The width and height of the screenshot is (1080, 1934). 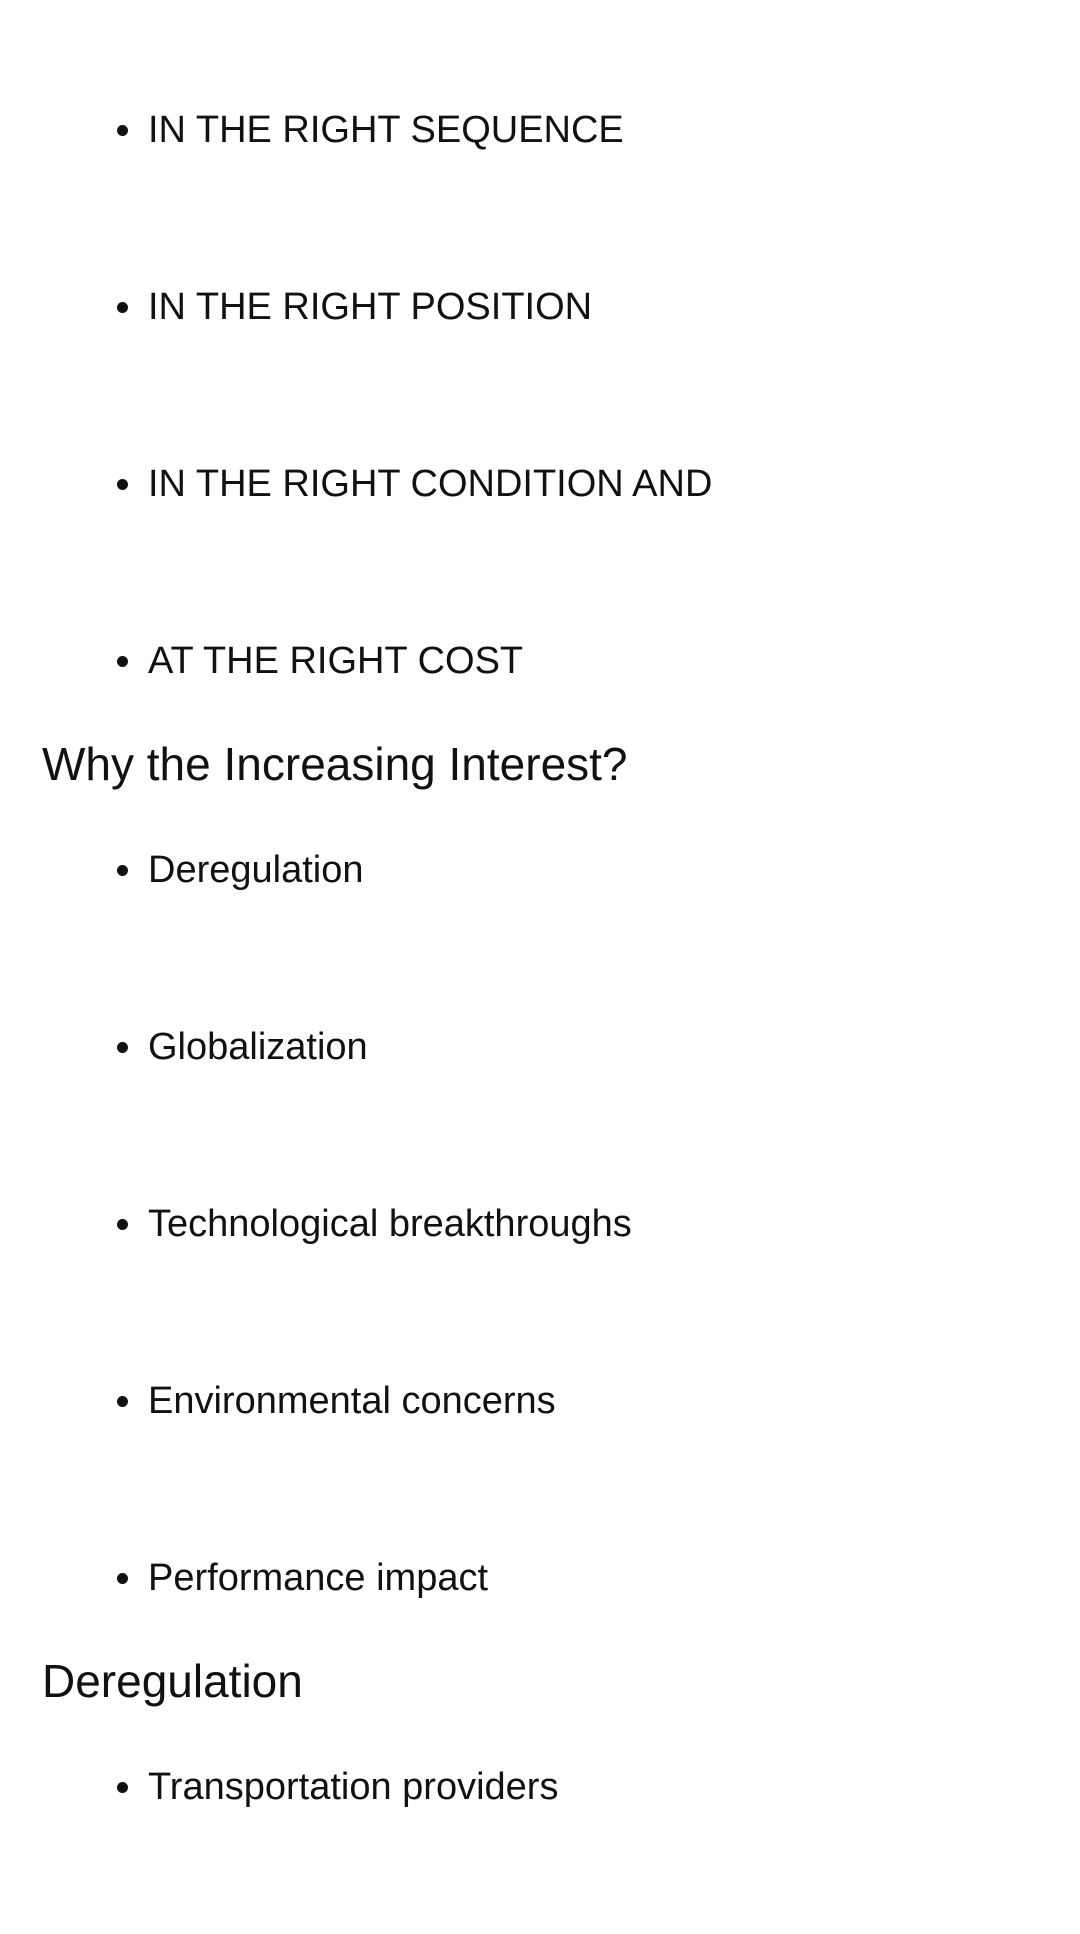 I want to click on list-item: Transportation providers, so click(x=337, y=1787).